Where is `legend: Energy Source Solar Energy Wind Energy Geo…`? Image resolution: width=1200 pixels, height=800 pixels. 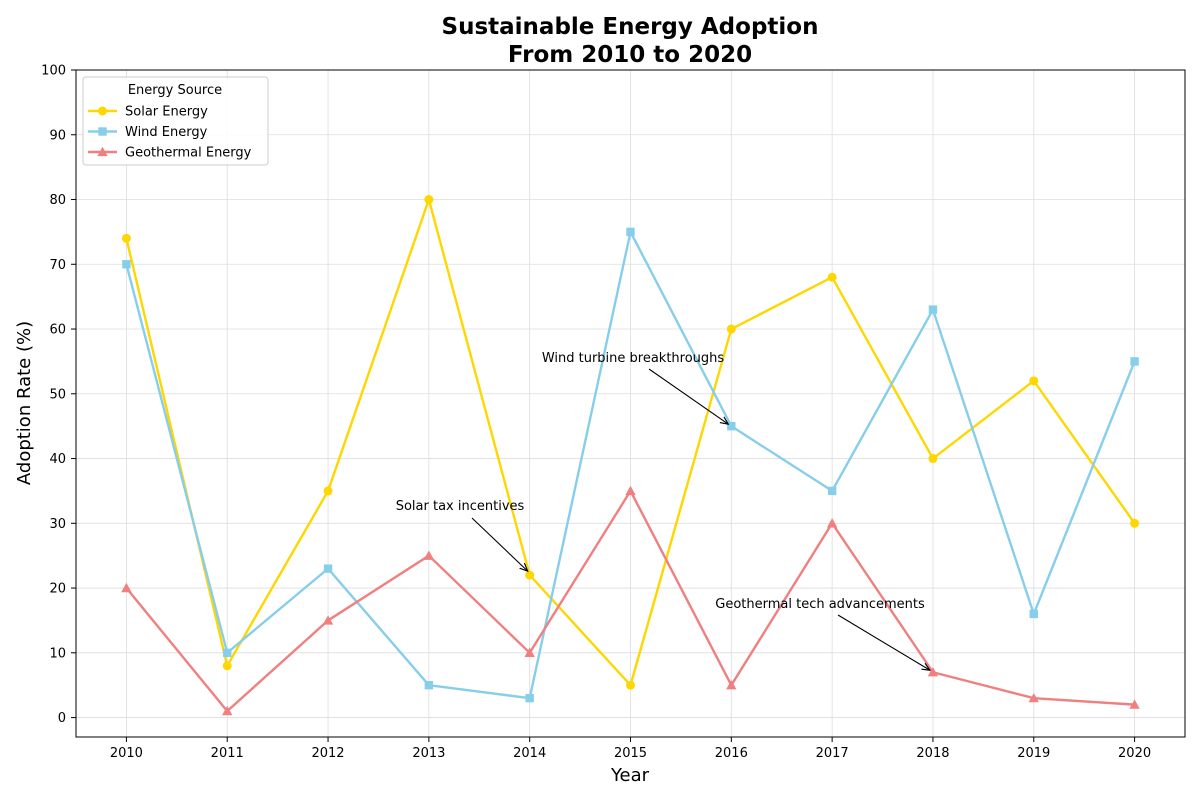 legend: Energy Source Solar Energy Wind Energy Geo… is located at coordinates (175, 121).